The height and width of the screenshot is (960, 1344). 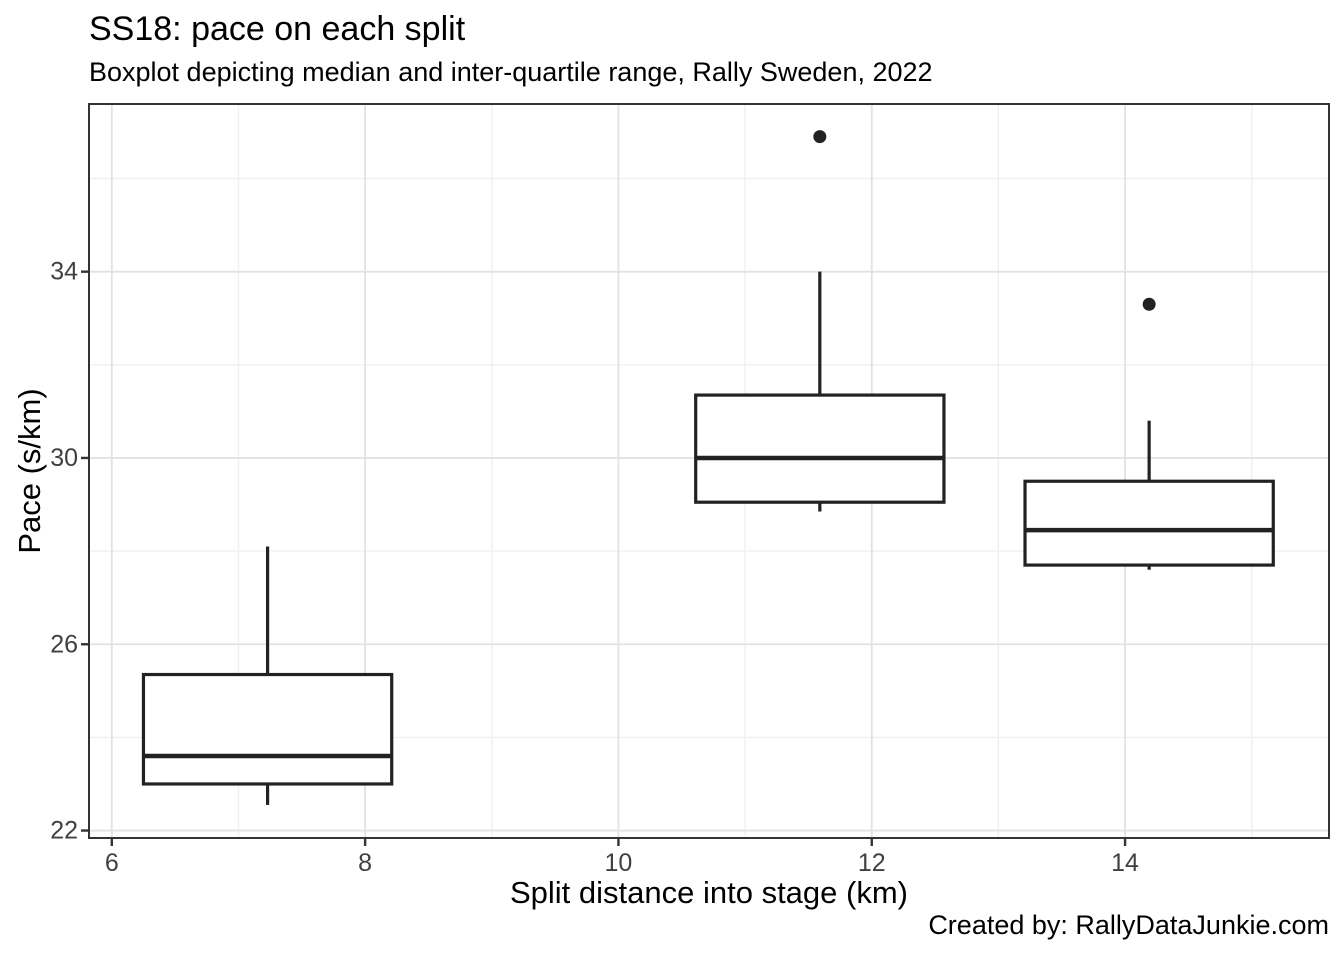 I want to click on y-tick-label: 30, so click(x=64, y=458).